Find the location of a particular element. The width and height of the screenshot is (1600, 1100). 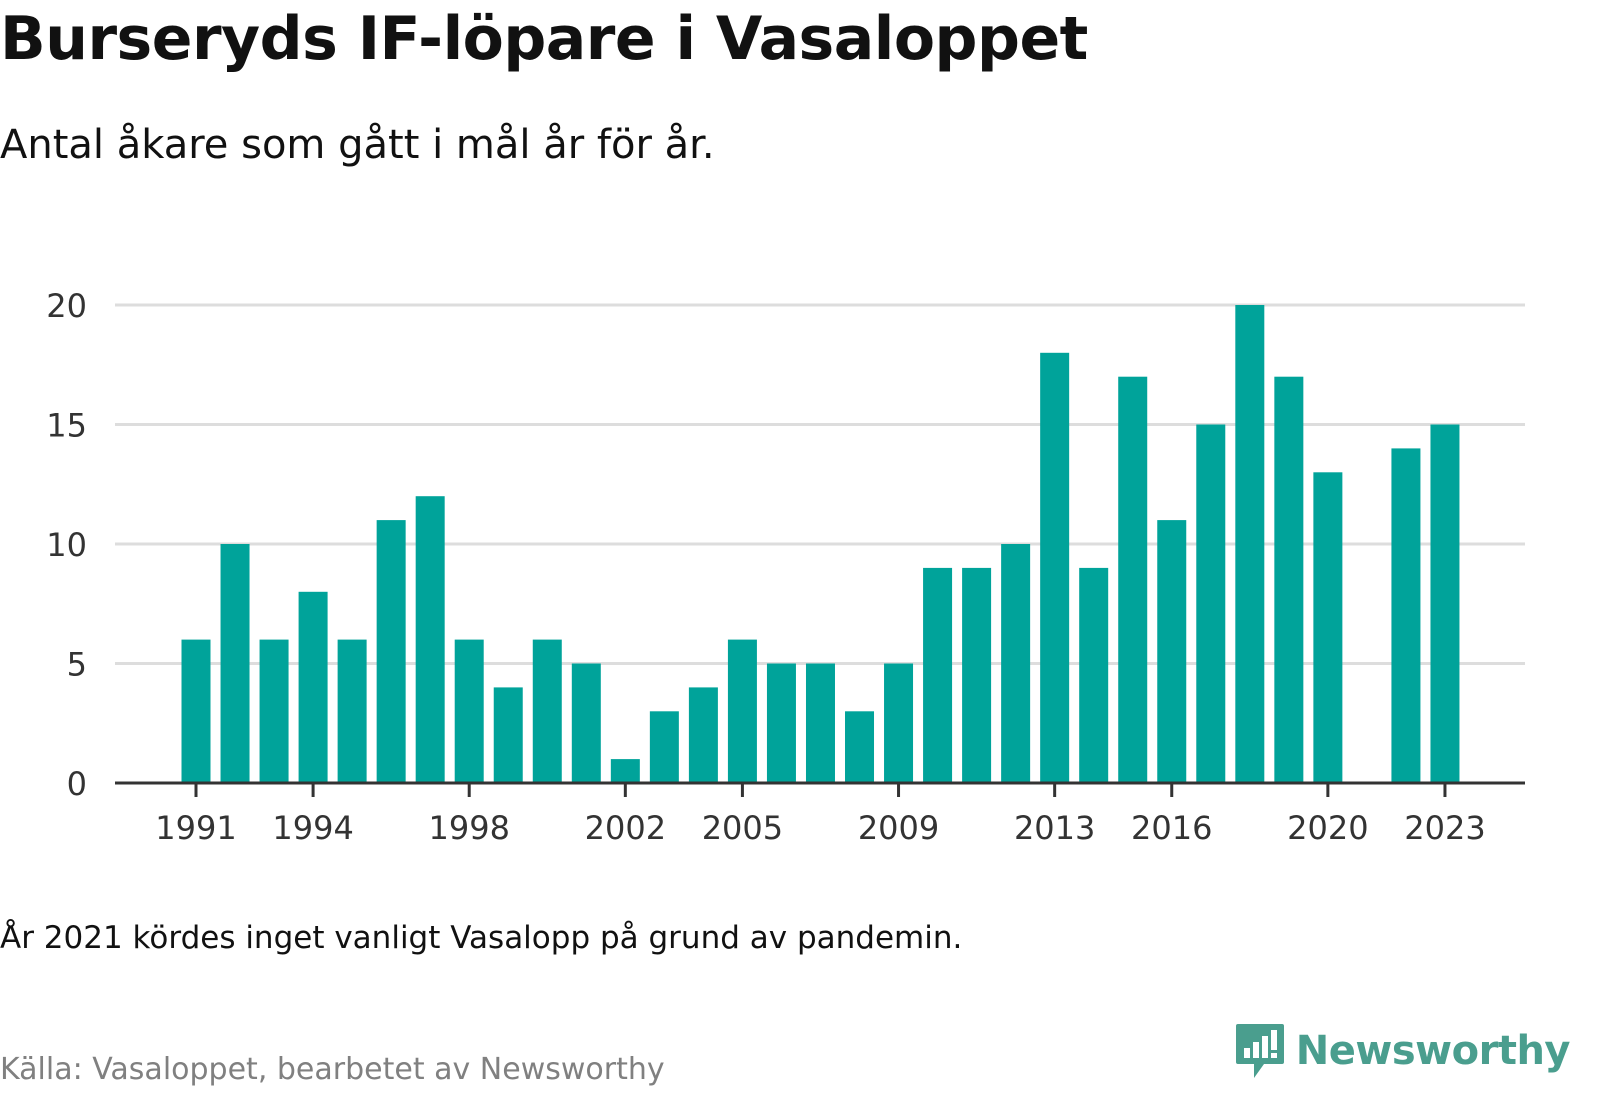

x-tick-label: 2009 is located at coordinates (898, 828).